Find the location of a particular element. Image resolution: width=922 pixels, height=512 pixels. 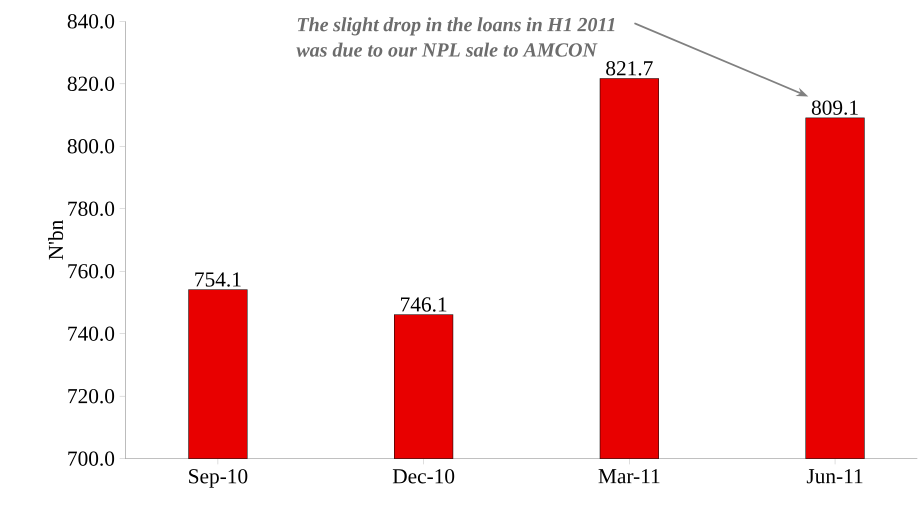

data-label: 746.1 is located at coordinates (423, 304).